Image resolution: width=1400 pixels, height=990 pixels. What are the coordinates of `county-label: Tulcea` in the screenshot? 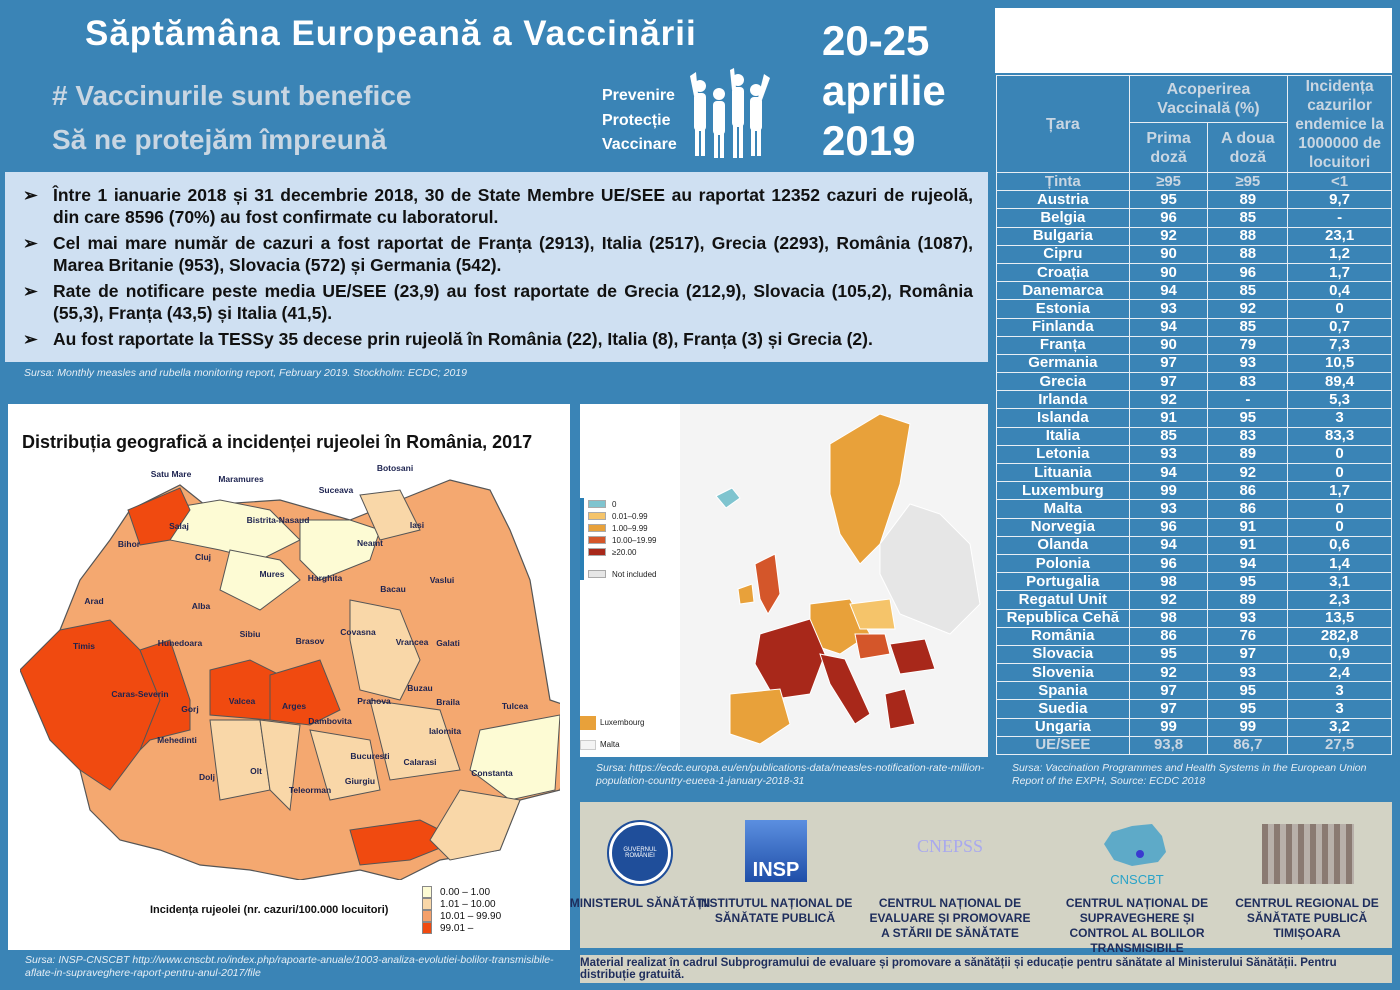 It's located at (515, 706).